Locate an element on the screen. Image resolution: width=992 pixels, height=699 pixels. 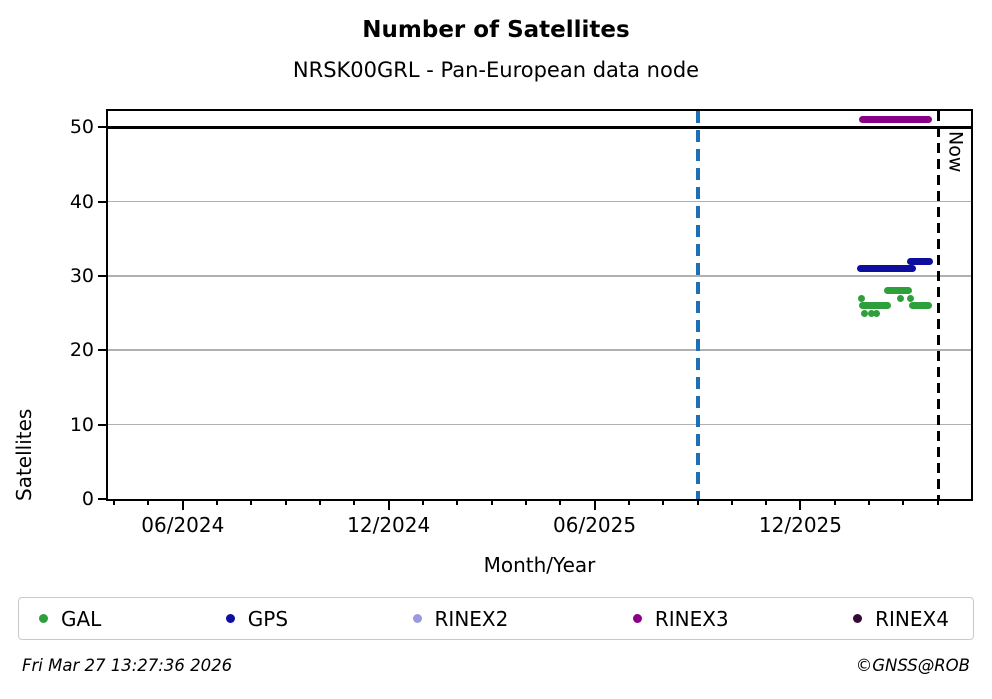
gridline-y40 is located at coordinates (539, 201).